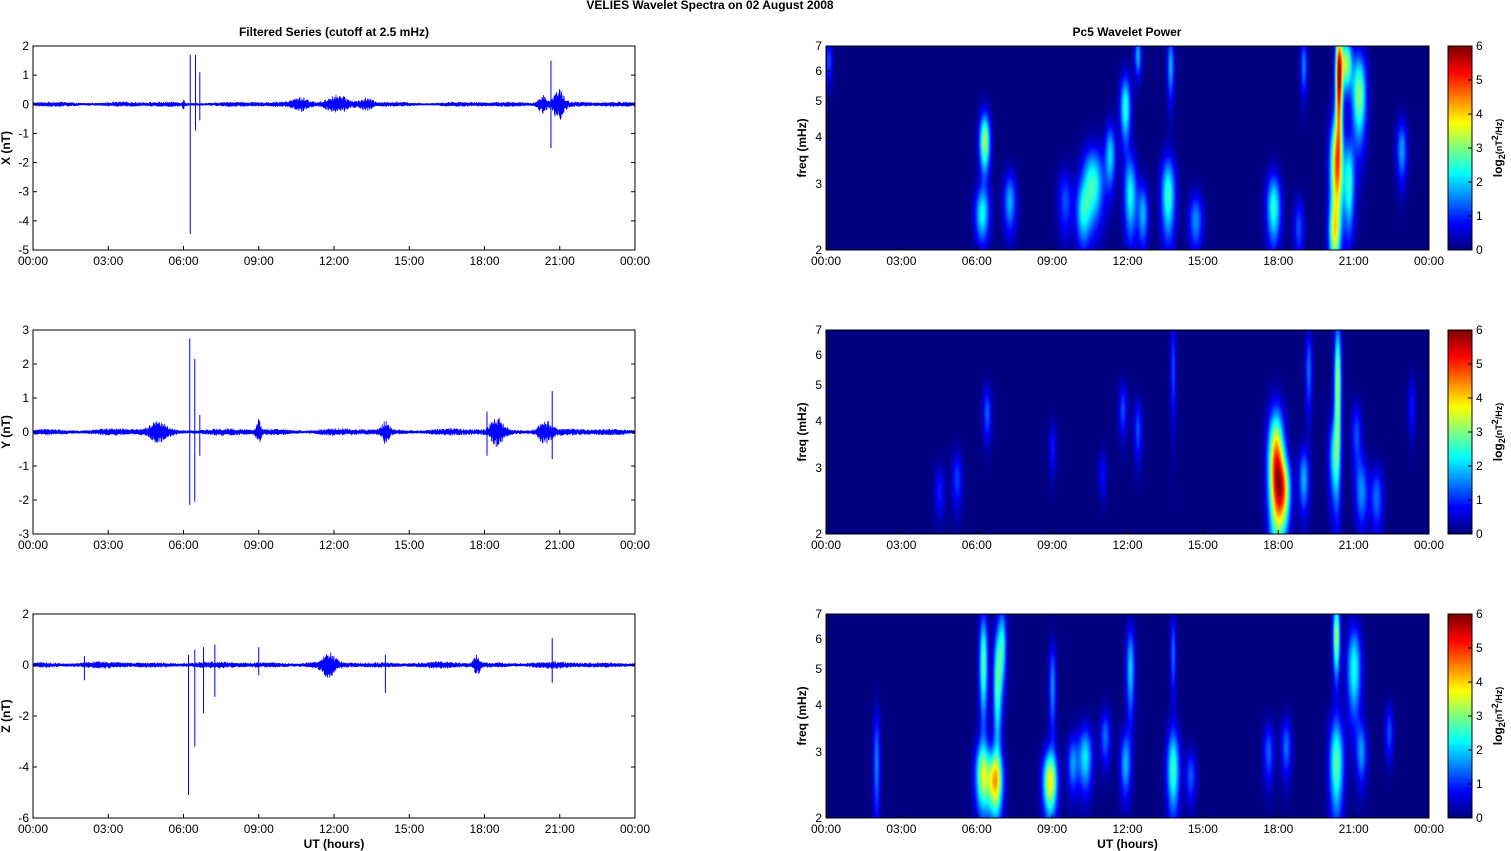 The height and width of the screenshot is (851, 1511). I want to click on ytick-label: -3, so click(23, 534).